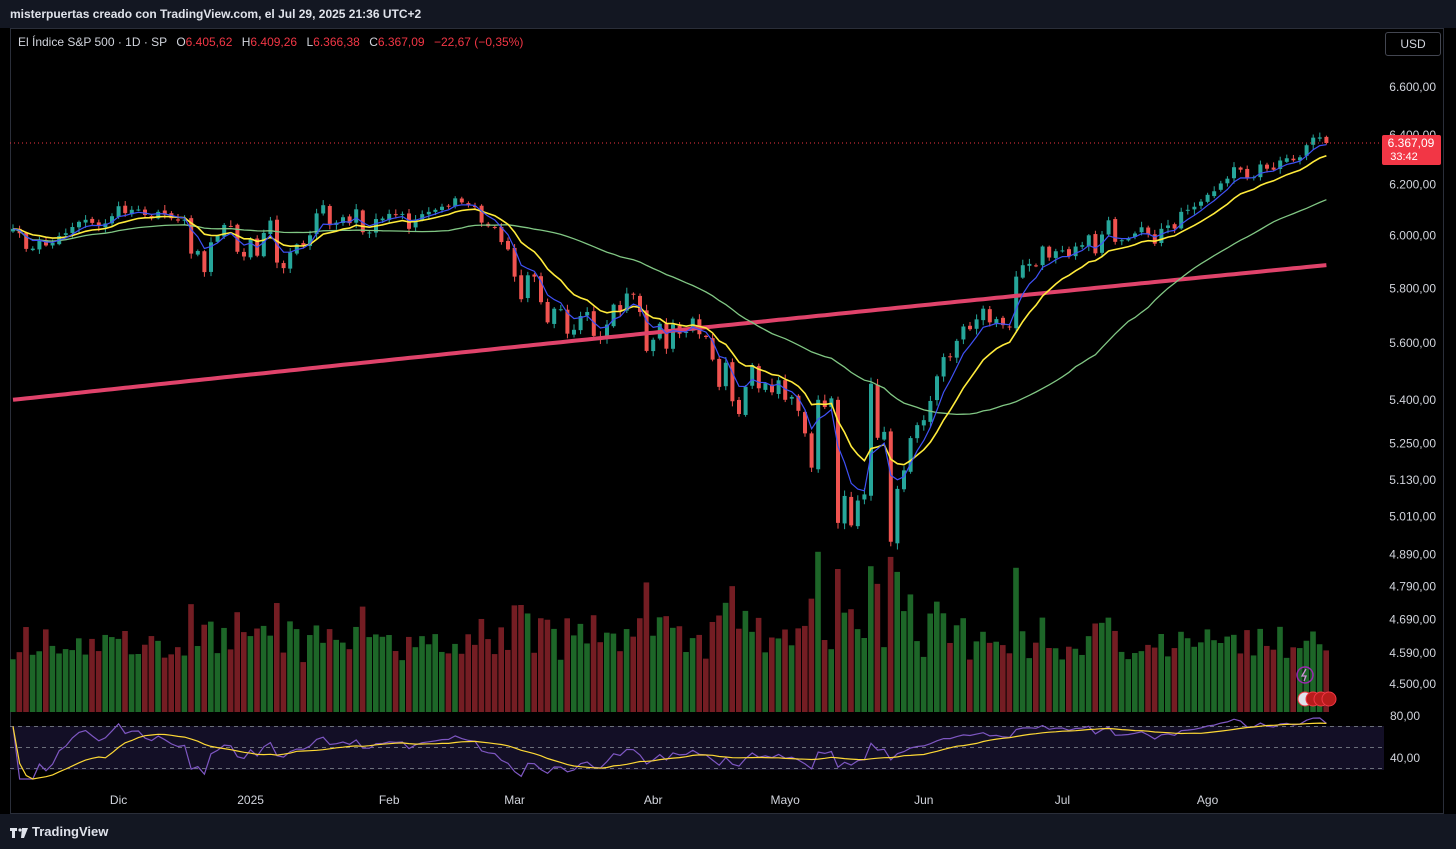 The image size is (1456, 849). Describe the element at coordinates (669, 748) in the screenshot. I see `rsi-line` at that location.